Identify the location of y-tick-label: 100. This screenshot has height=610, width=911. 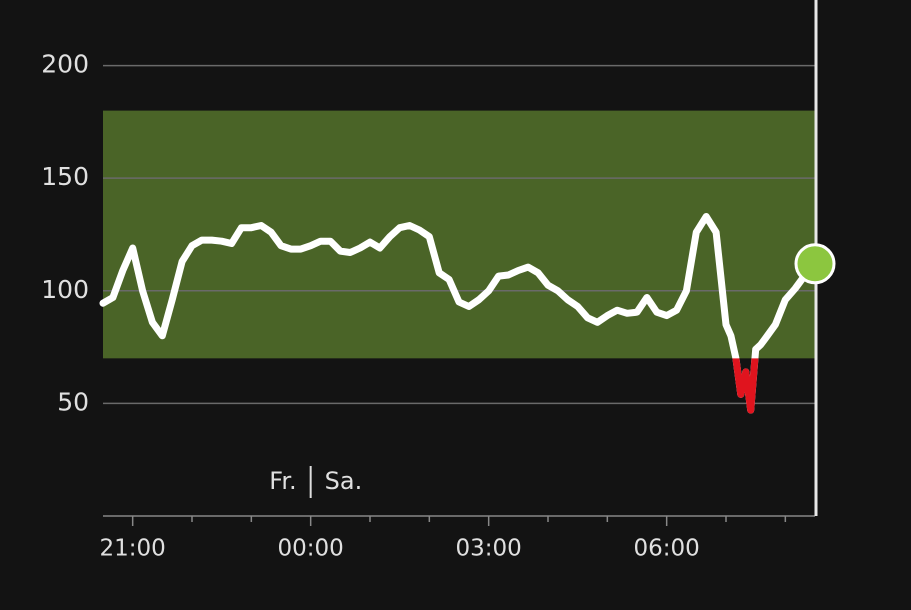
(65, 289).